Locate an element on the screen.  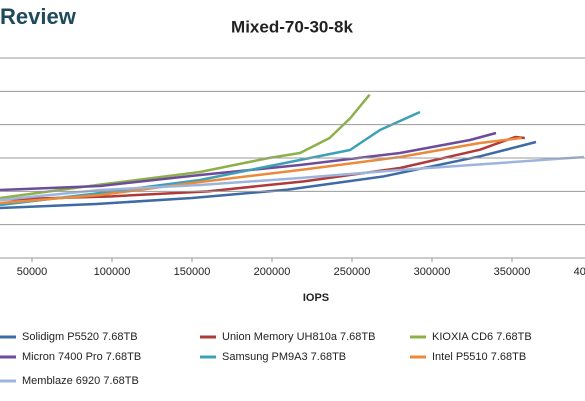
x-tick-label: 400000 is located at coordinates (579, 272).